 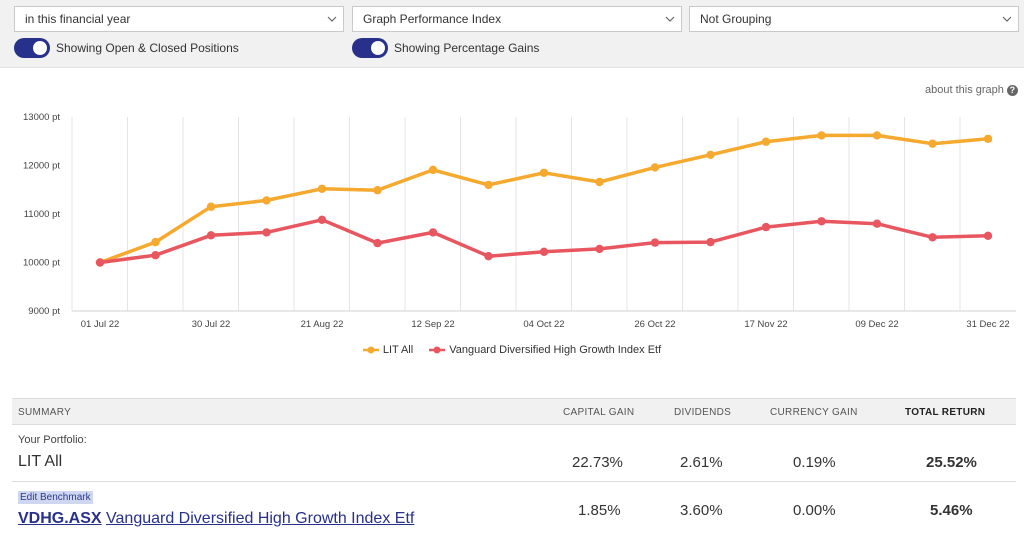 I want to click on period-select-value: in this financial year, so click(x=78, y=19).